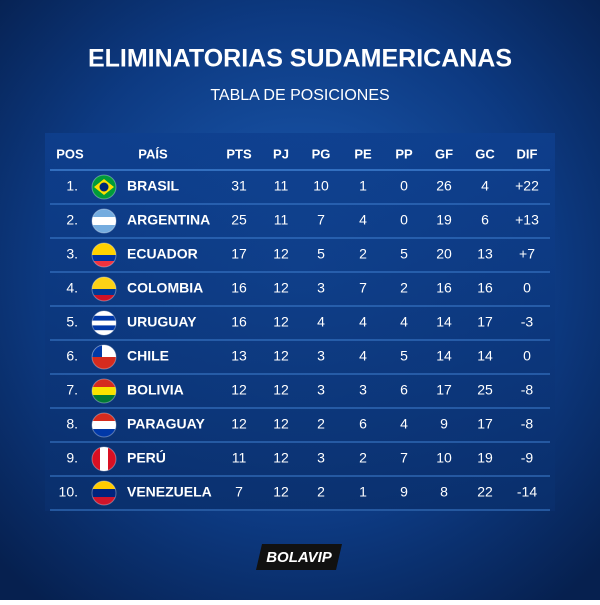  Describe the element at coordinates (72, 390) in the screenshot. I see `cell: 7.` at that location.